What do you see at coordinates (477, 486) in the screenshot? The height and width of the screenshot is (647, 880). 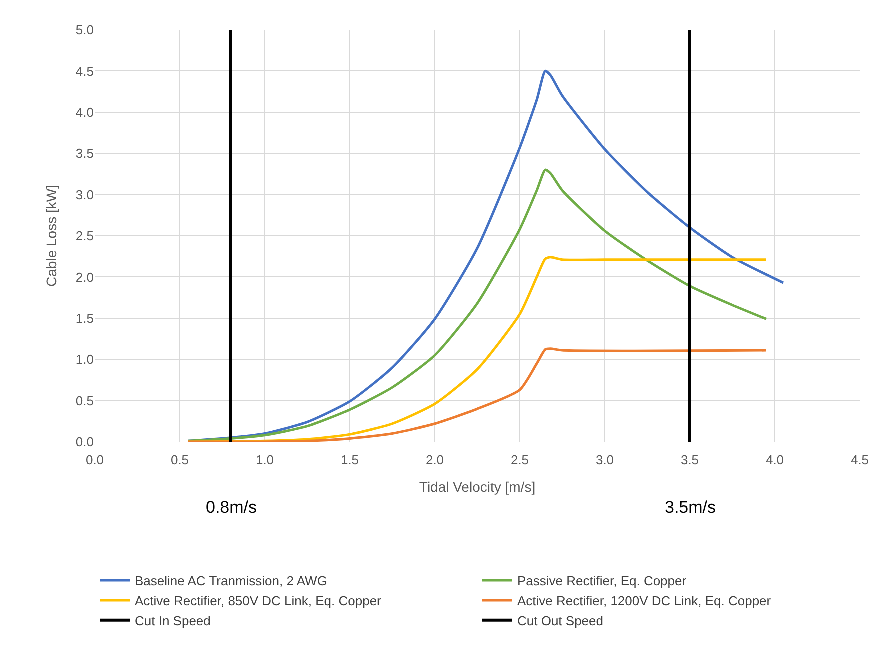 I see `x-axis-title: Tidal Velocity [m/s]` at bounding box center [477, 486].